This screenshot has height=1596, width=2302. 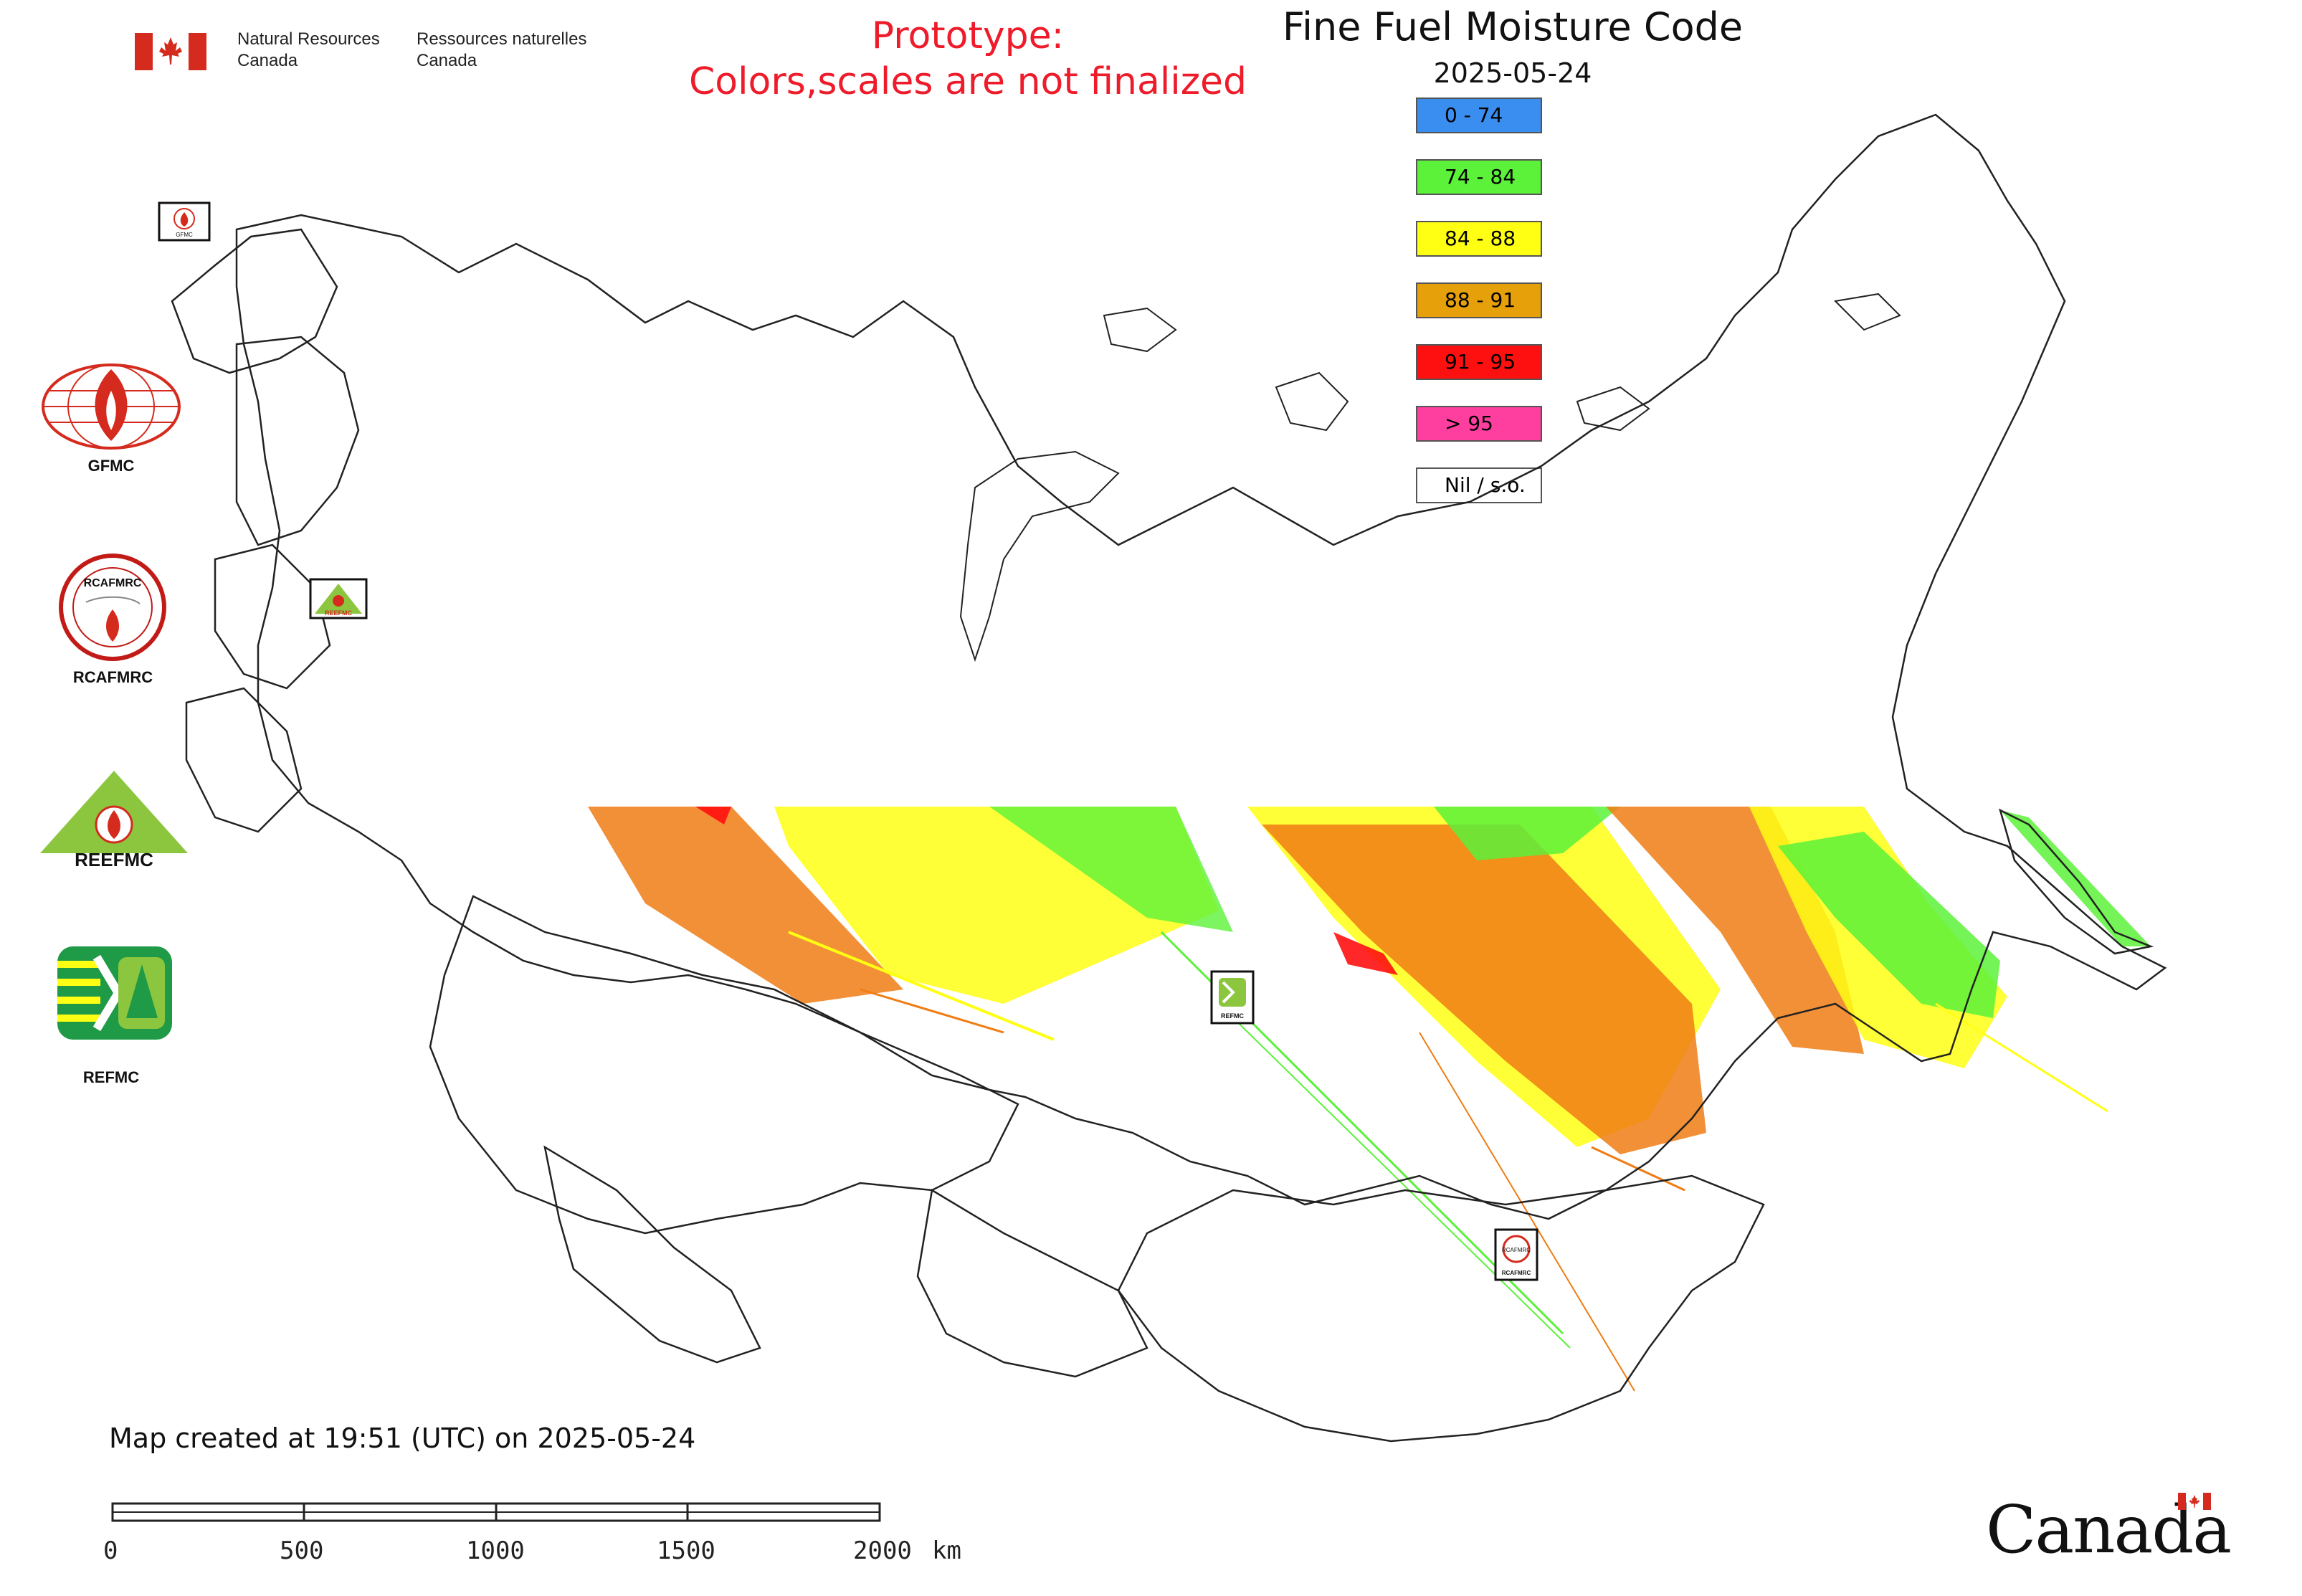 I want to click on new-siberian-islands, so click(x=1613, y=409).